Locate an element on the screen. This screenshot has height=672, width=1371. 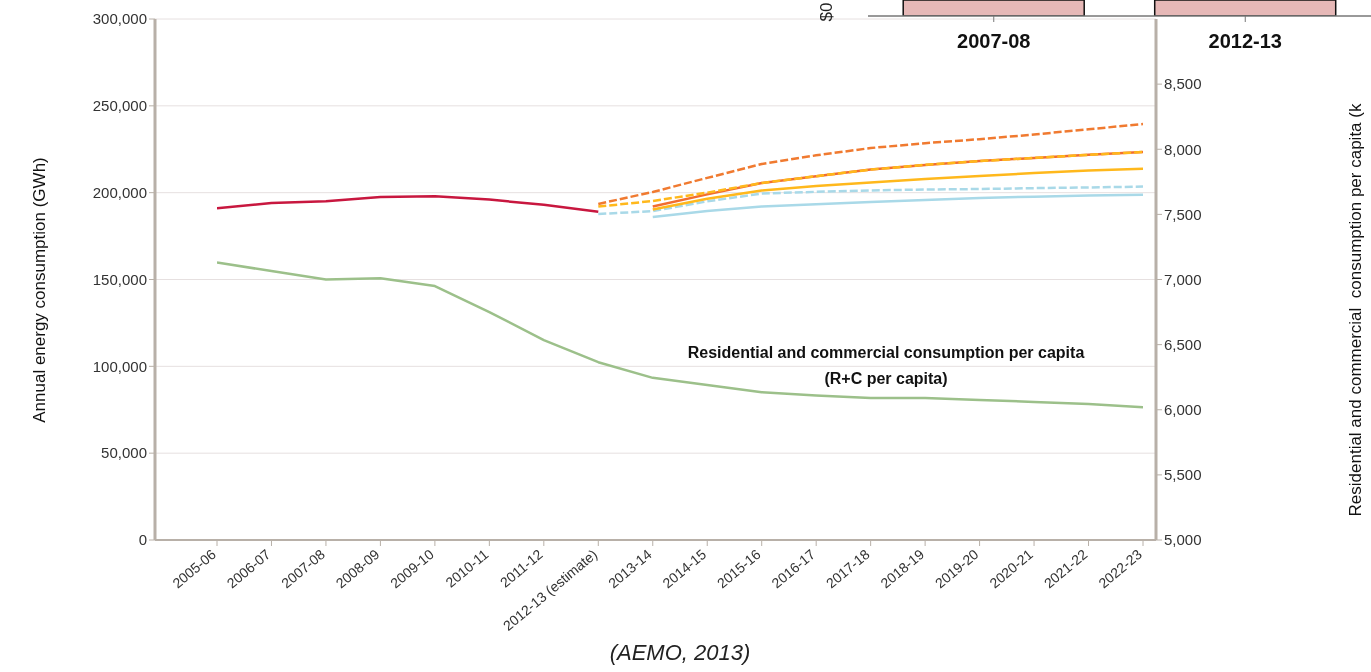
y2-tick-label: 8,500 is located at coordinates (1183, 84).